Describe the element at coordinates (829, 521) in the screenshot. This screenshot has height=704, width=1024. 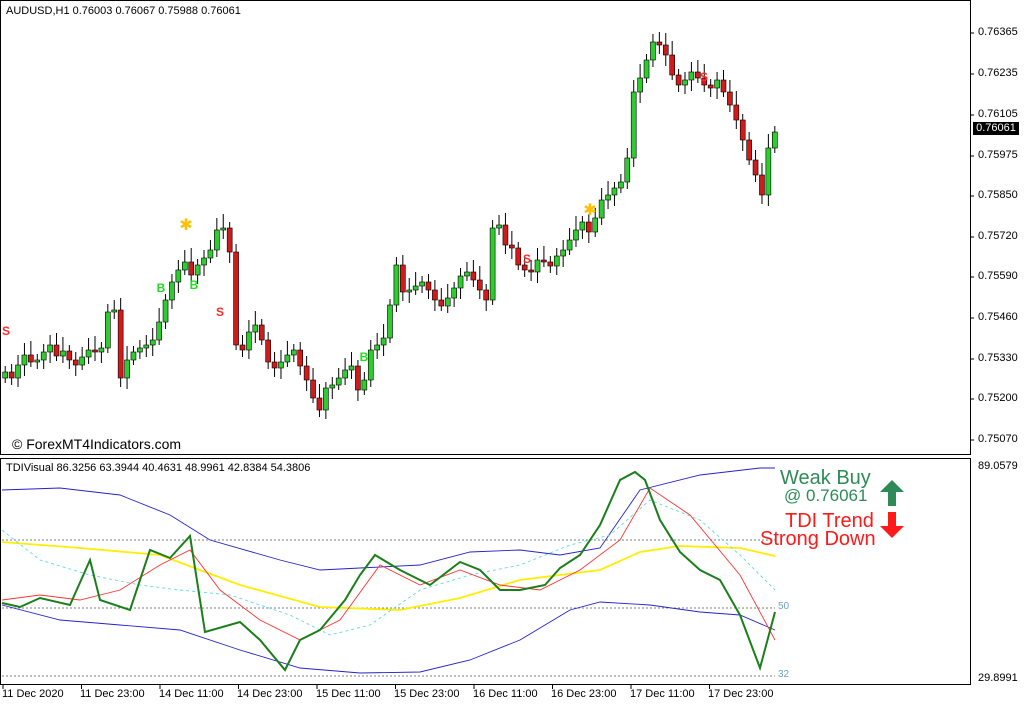
I see `trend-label: TDI Trend` at that location.